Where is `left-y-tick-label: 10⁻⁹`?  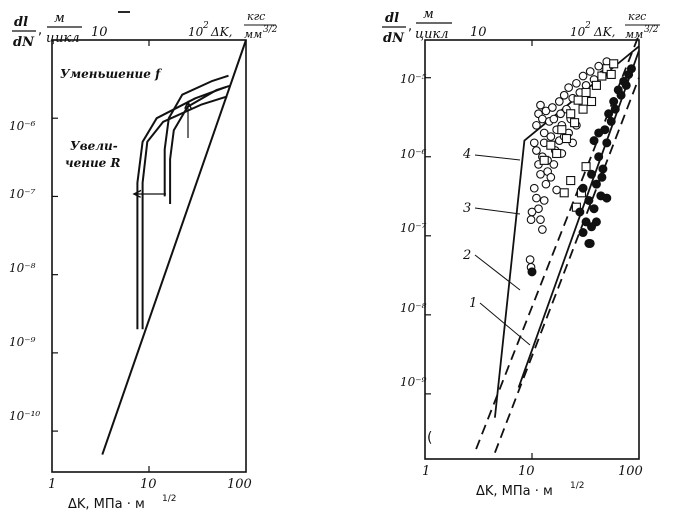
left-y-tick-label: 10⁻⁹ is located at coordinates (22, 342).